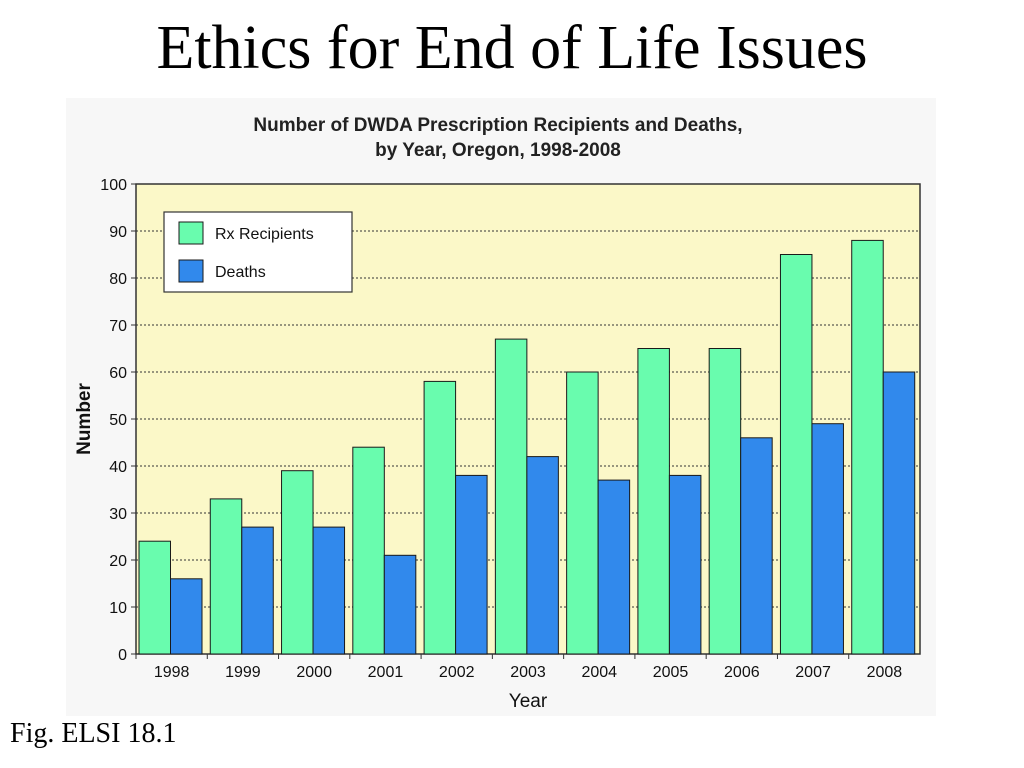 This screenshot has width=1024, height=768. I want to click on bar-deaths-1999, so click(257, 590).